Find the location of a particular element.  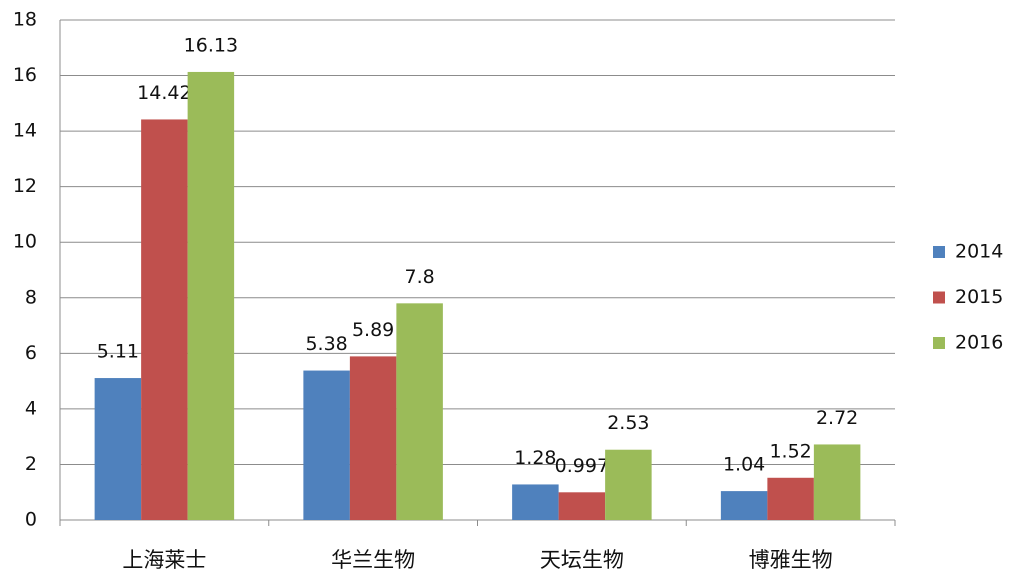

y-tick-label: 16 is located at coordinates (25, 75).